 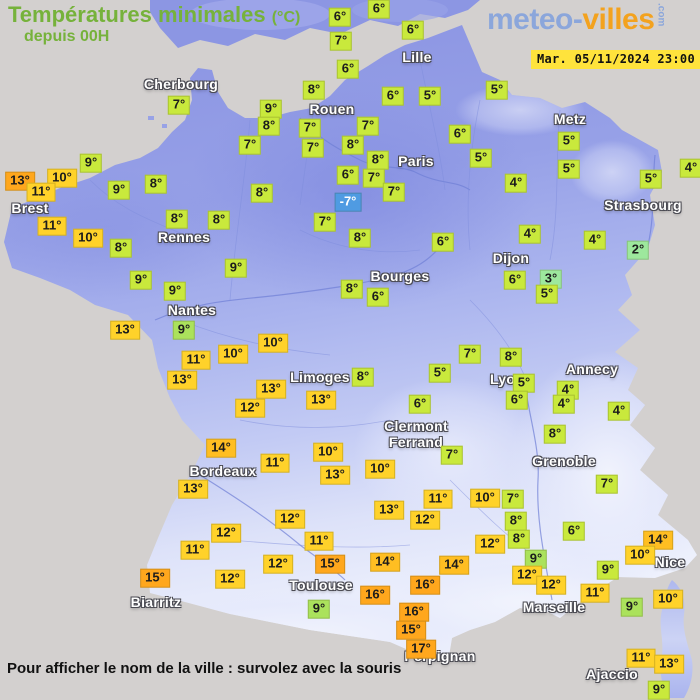 I want to click on meteo-villes-logo: meteo-villes.com, so click(x=576, y=20).